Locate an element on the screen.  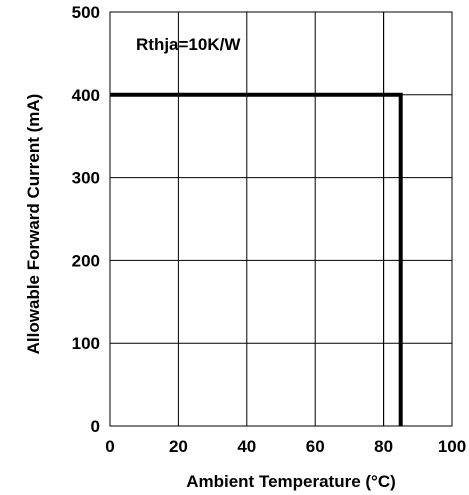
x-tick-label-40: 40 is located at coordinates (246, 446).